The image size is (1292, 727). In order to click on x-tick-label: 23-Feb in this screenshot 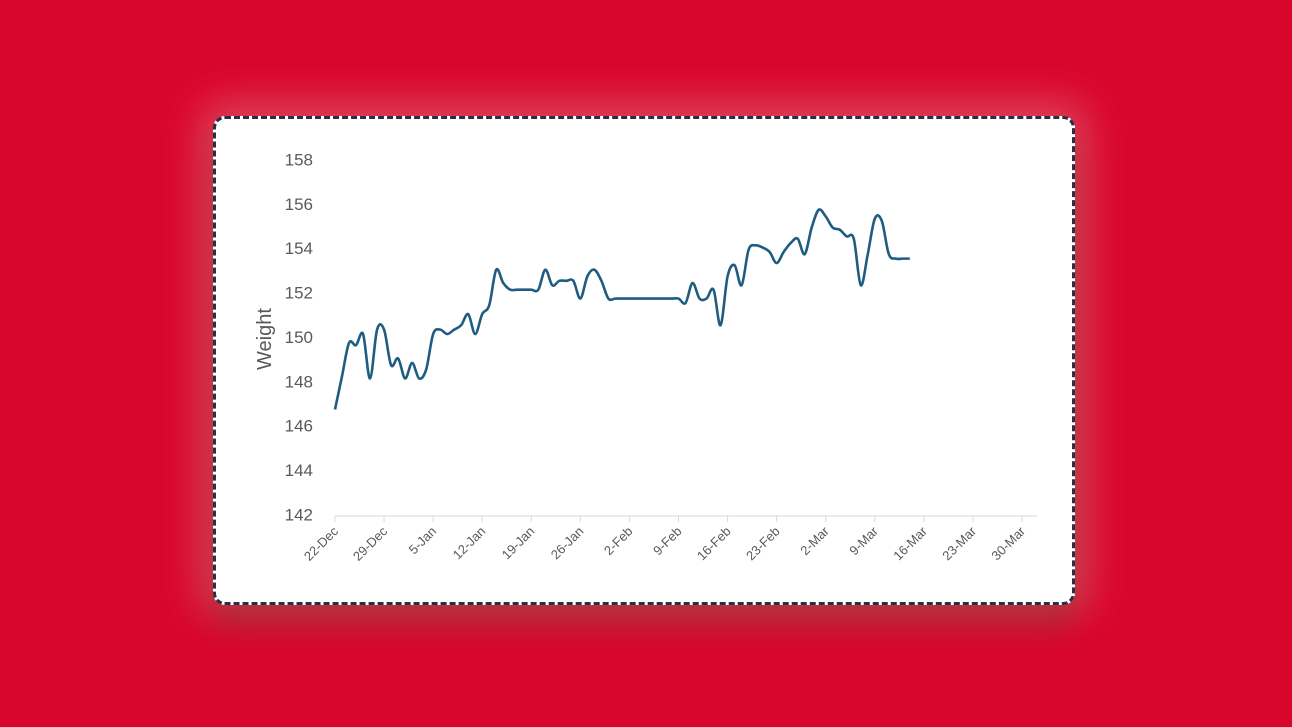, I will do `click(763, 544)`.